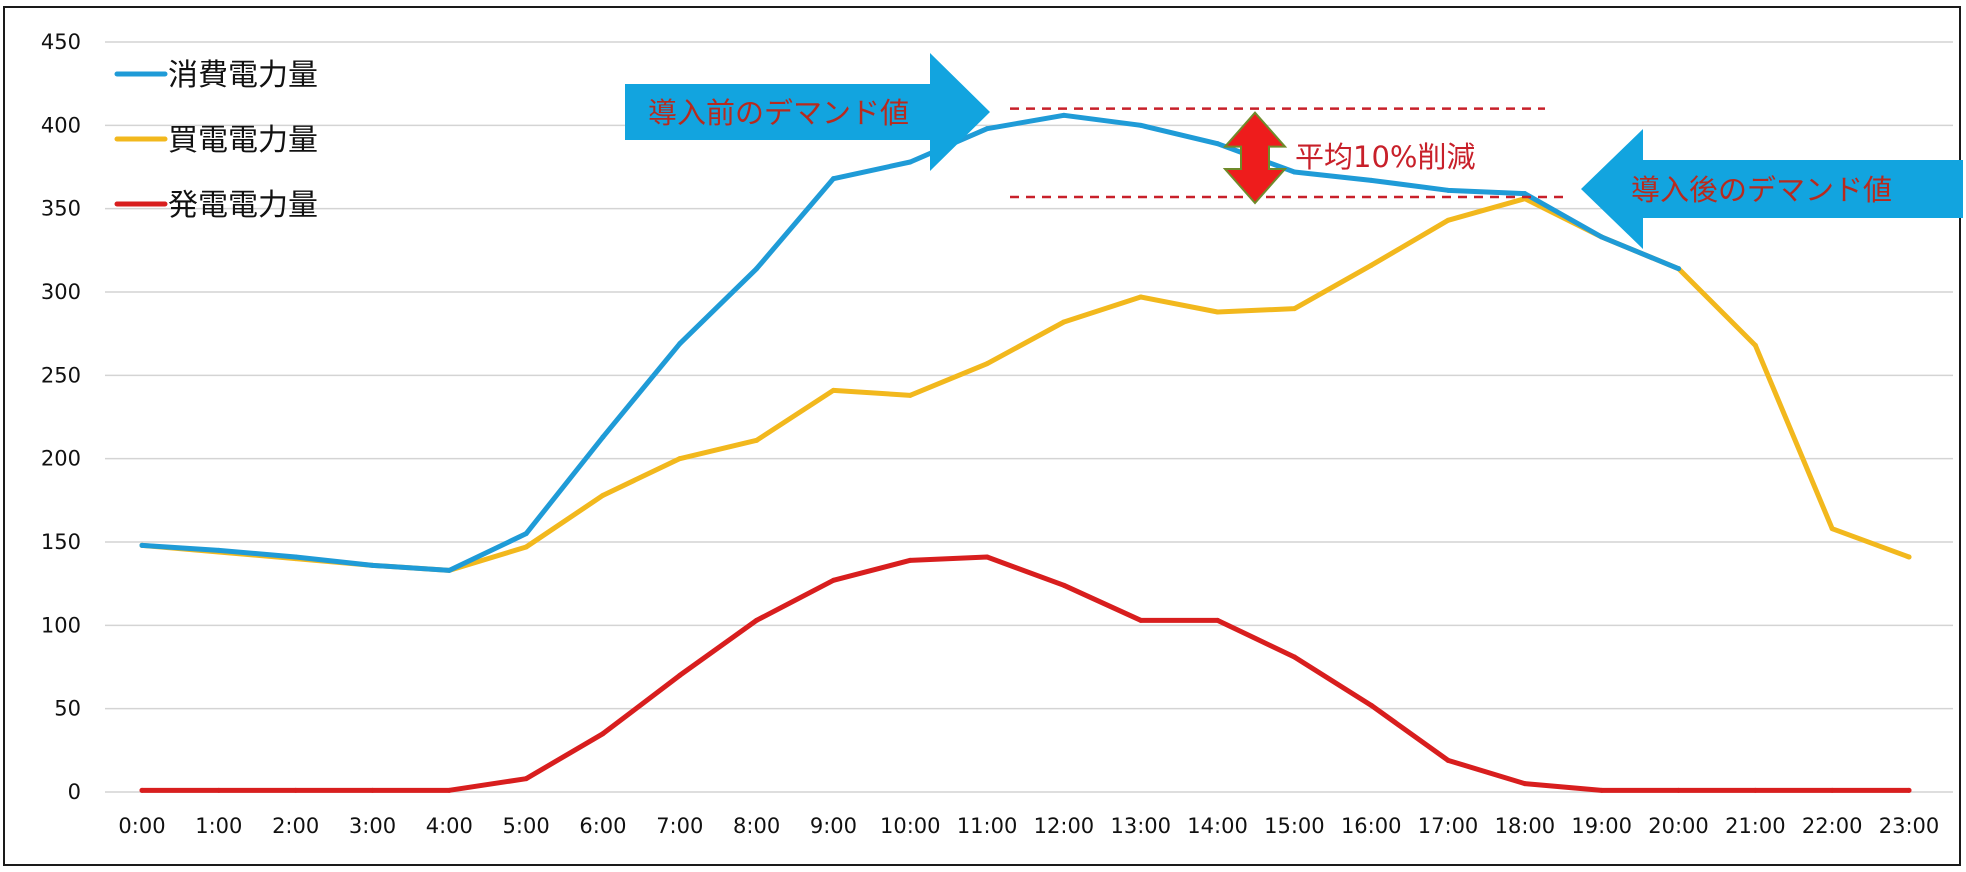 This screenshot has width=1966, height=872. I want to click on y-tick-label: 300, so click(61, 292).